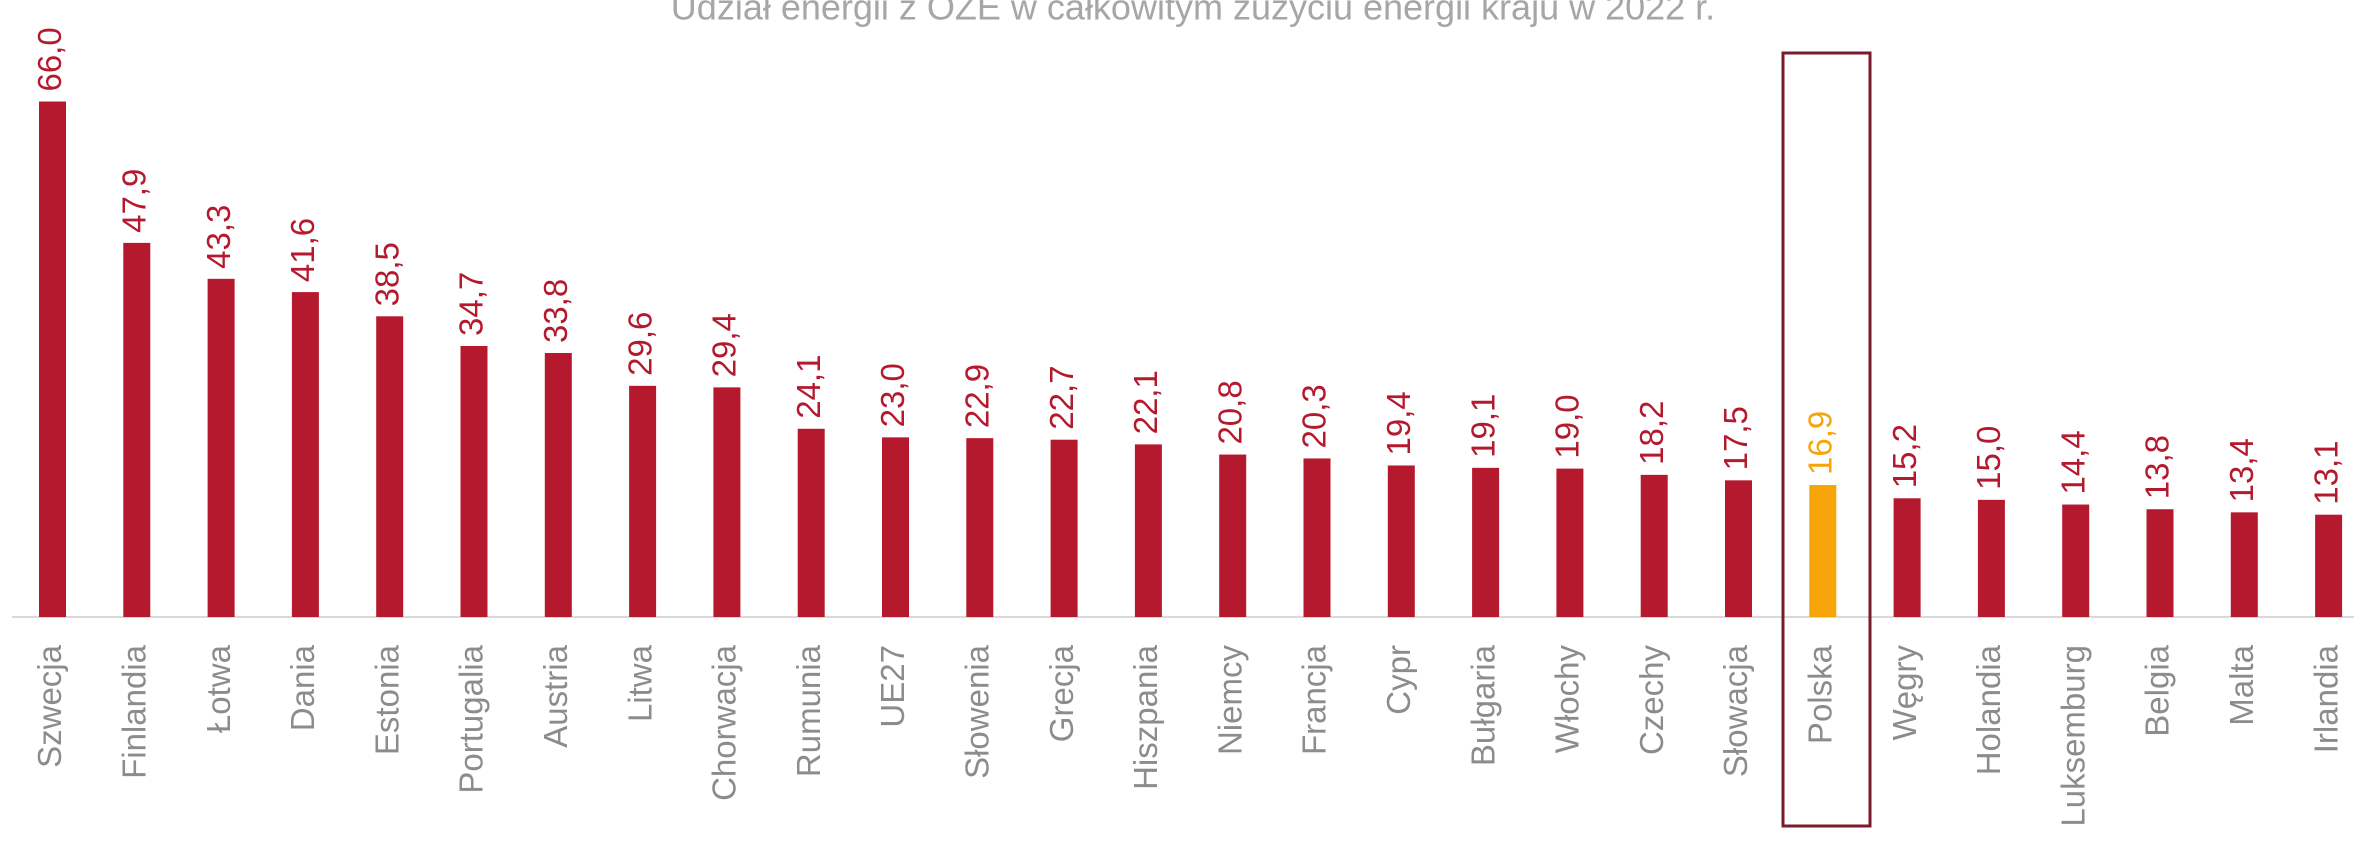  I want to click on value-label: 22,1, so click(1145, 402).